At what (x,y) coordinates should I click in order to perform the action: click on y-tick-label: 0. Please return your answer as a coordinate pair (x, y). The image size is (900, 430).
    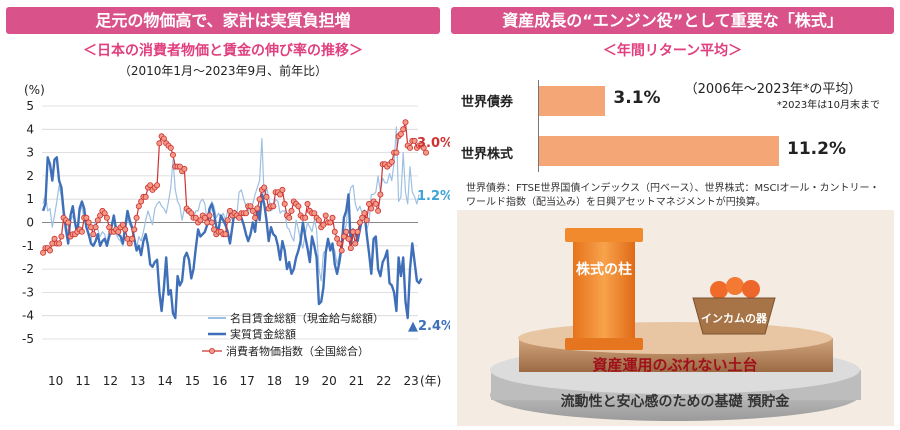
    Looking at the image, I should click on (30, 223).